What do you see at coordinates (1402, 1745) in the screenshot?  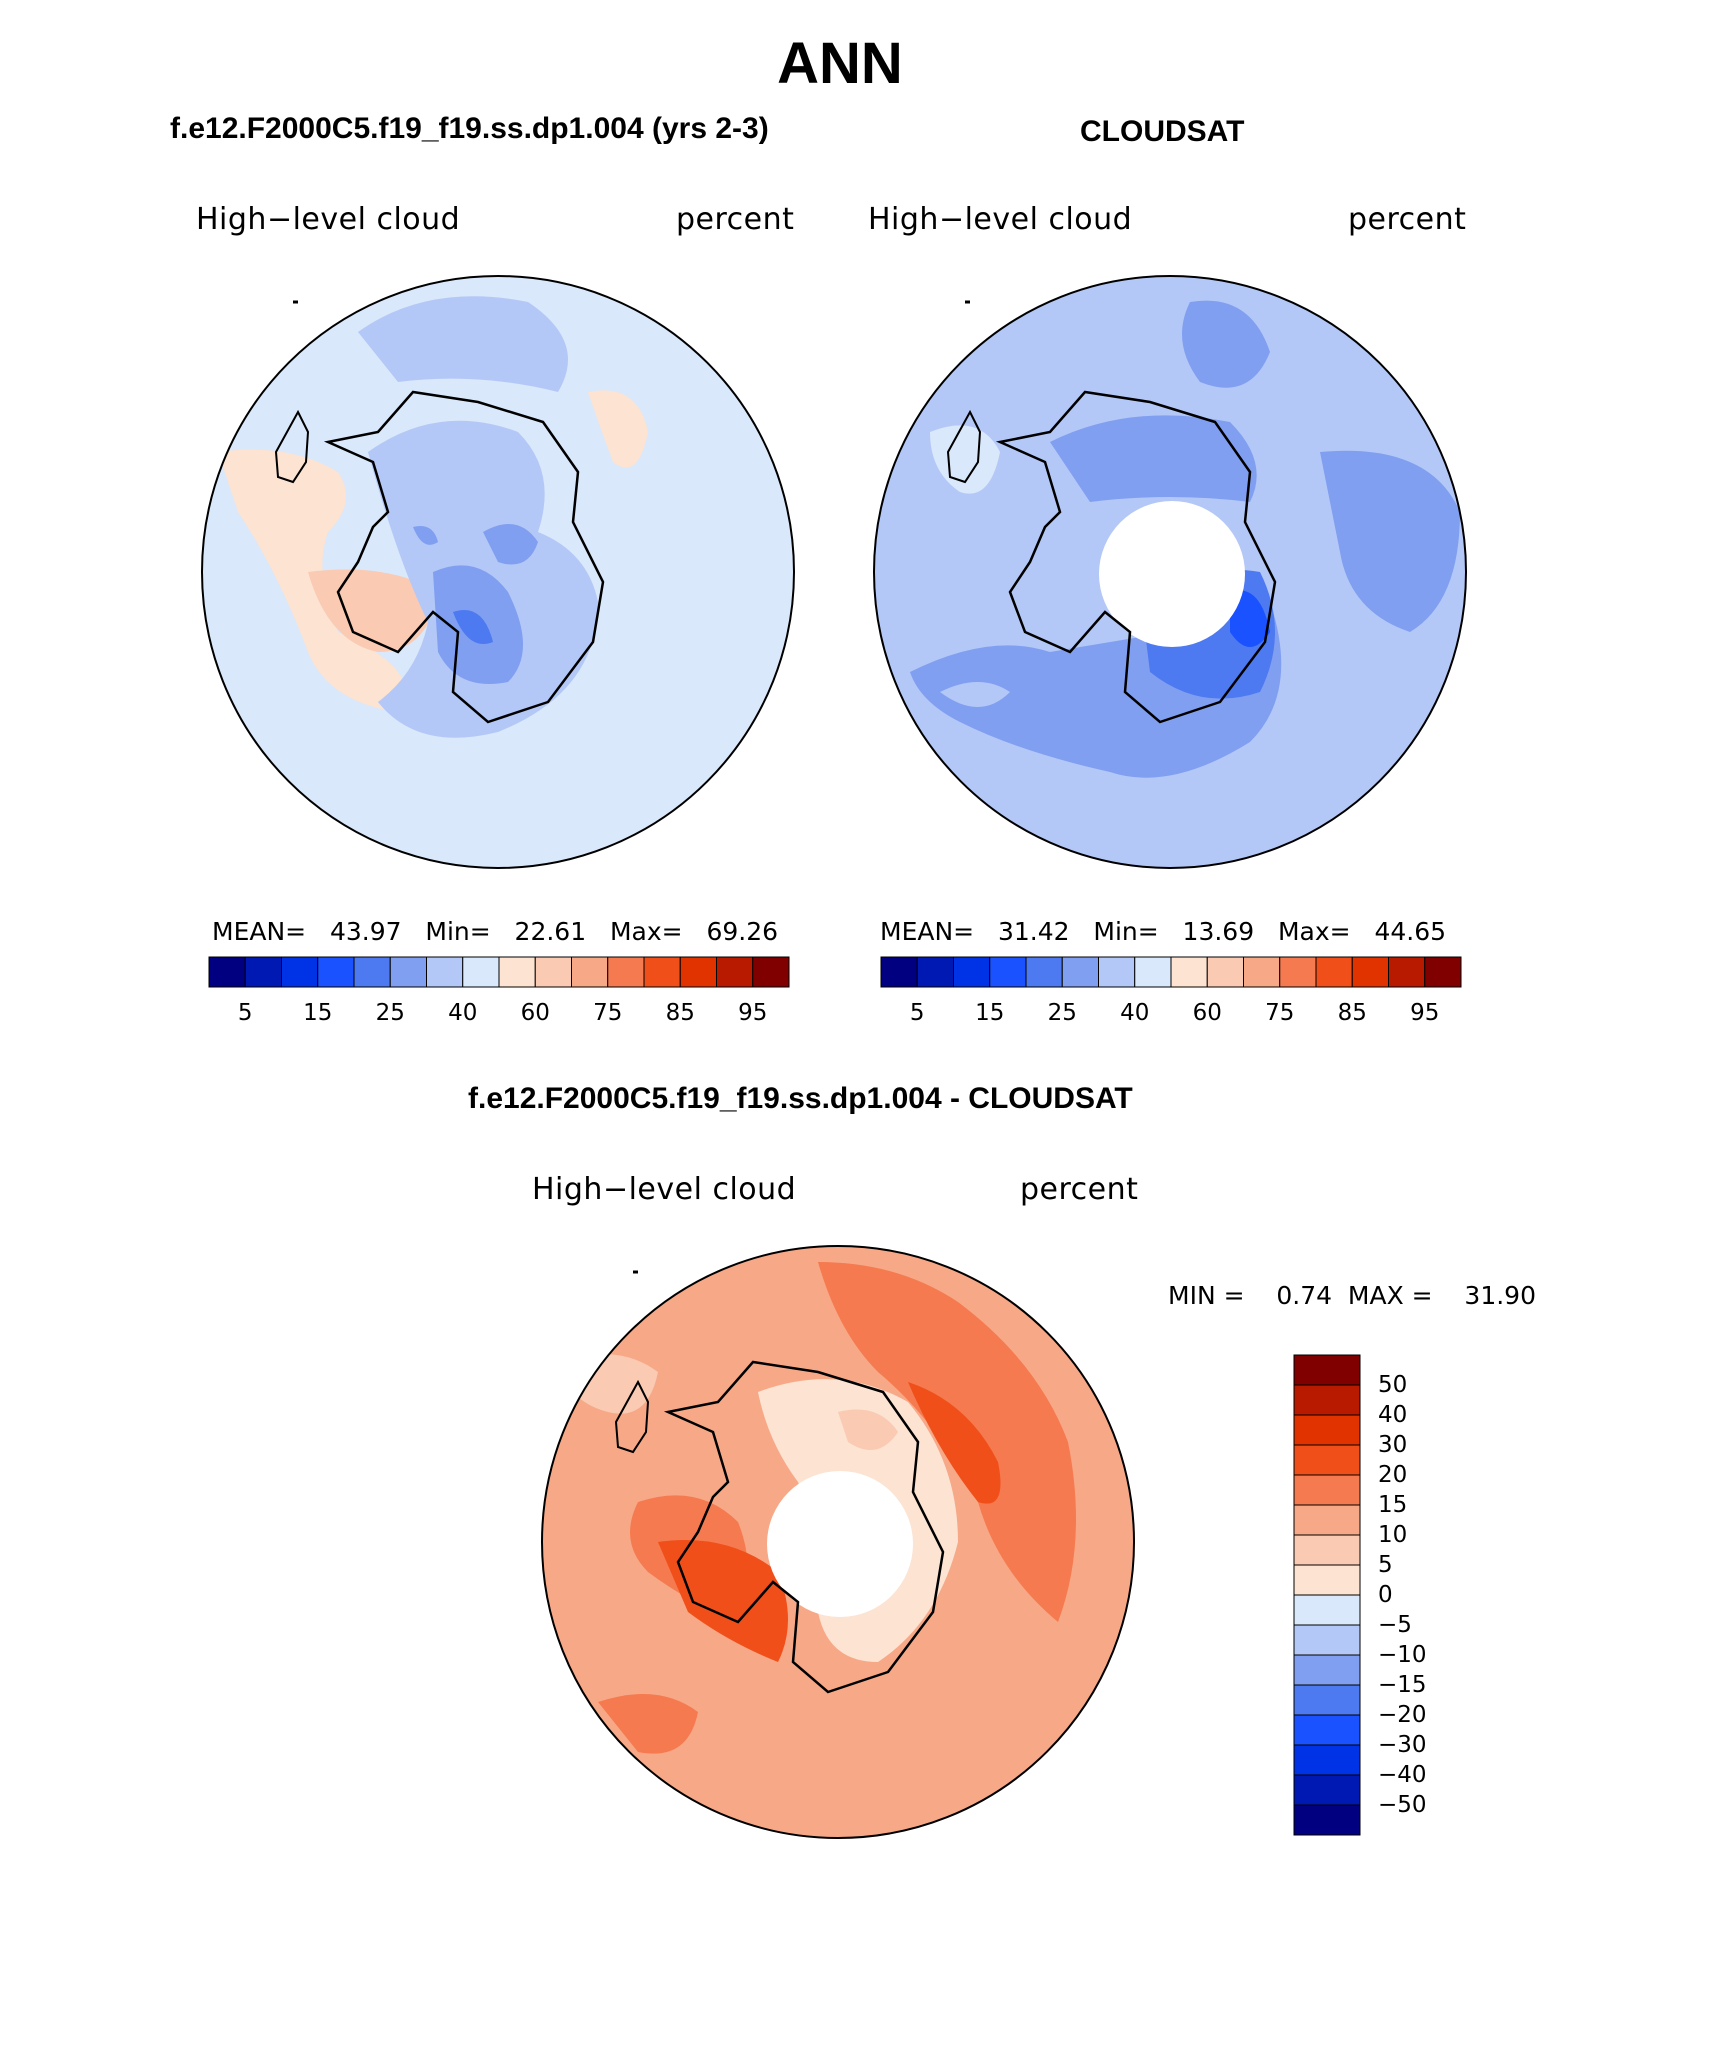 I see `diff-colorbar-tick-label: −30` at bounding box center [1402, 1745].